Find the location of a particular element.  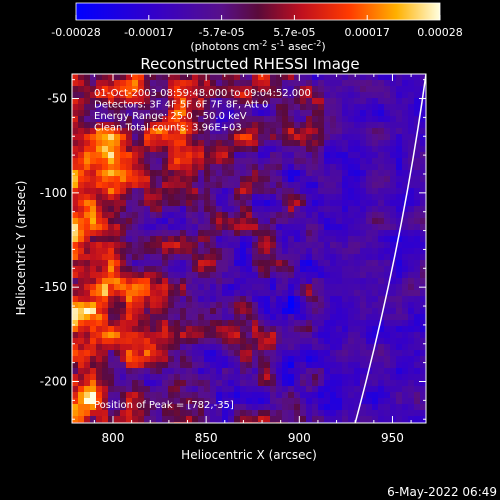

solar-limb-curve is located at coordinates (390, 248).